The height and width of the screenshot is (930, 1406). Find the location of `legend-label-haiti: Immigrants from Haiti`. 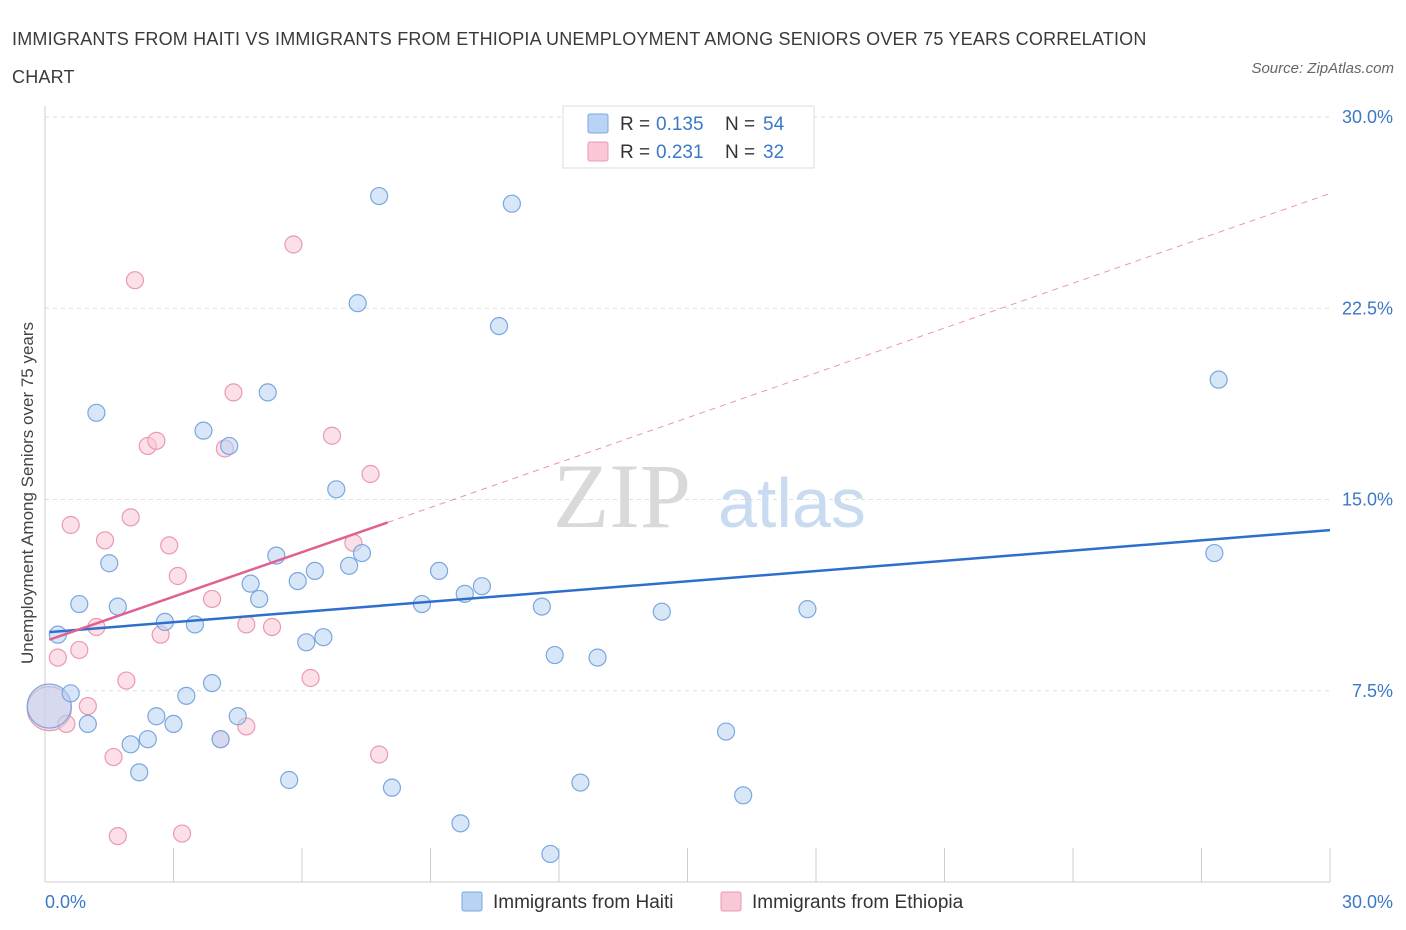

legend-label-haiti: Immigrants from Haiti is located at coordinates (583, 902).